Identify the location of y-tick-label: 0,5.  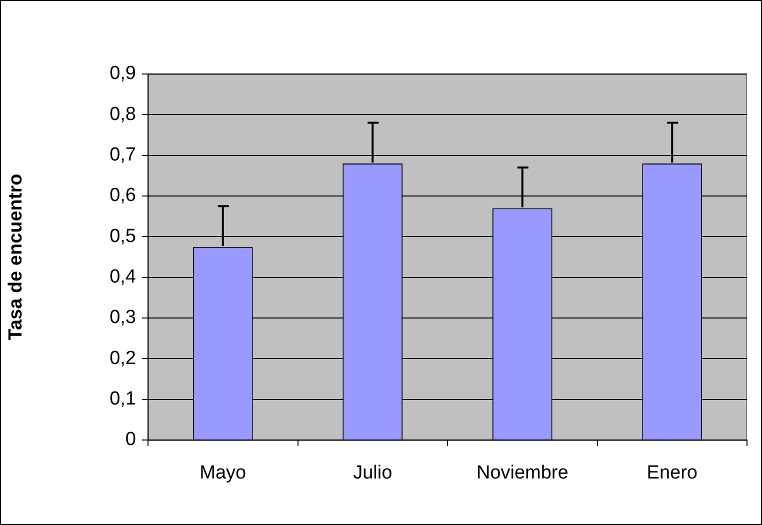
(123, 236).